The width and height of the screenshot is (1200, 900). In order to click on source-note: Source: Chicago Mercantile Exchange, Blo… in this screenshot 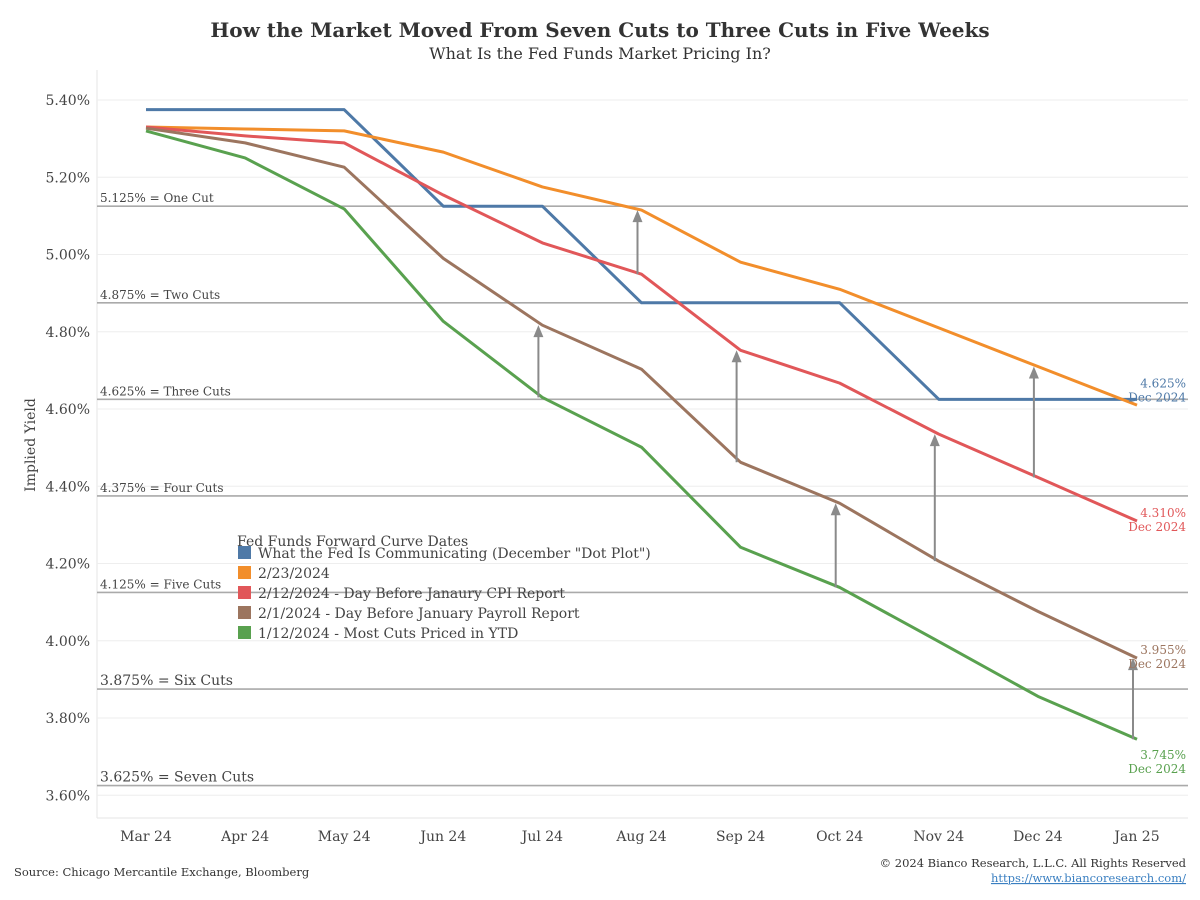, I will do `click(162, 872)`.